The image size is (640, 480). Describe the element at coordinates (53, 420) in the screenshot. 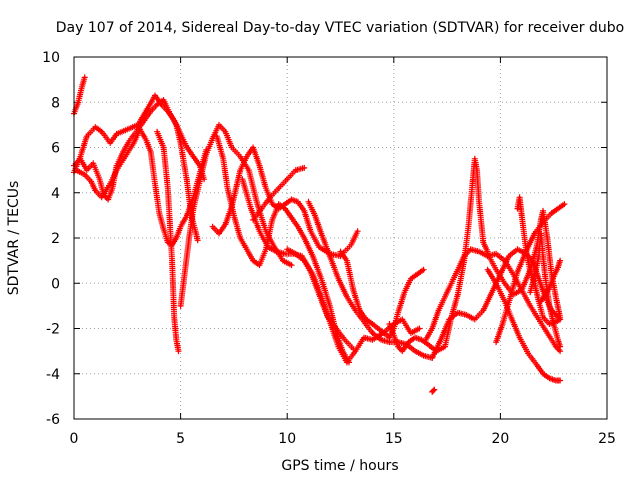

I see `y-tick-label: -6` at that location.